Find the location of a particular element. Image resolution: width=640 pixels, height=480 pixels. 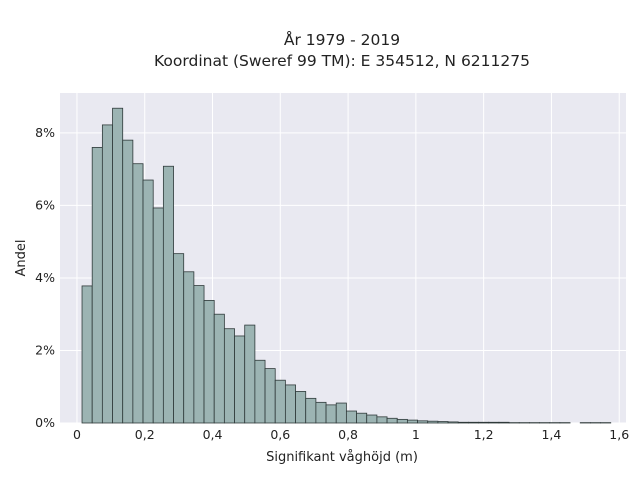

x-tick-label: 0,4 is located at coordinates (213, 434).